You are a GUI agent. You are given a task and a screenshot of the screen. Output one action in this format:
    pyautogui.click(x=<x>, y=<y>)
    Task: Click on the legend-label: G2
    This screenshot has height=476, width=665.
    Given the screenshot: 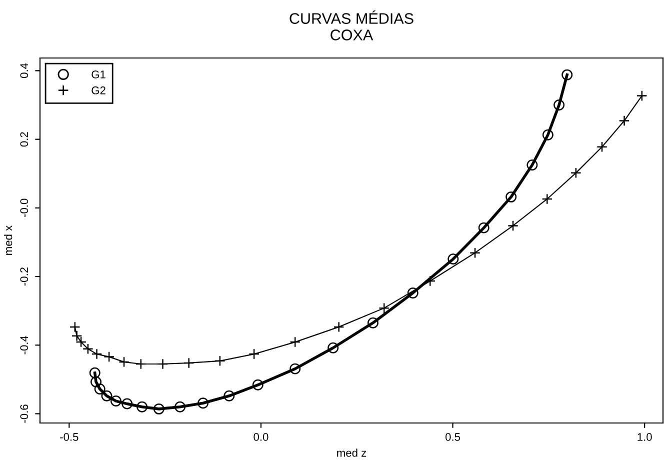 What is the action you would take?
    pyautogui.click(x=99, y=90)
    